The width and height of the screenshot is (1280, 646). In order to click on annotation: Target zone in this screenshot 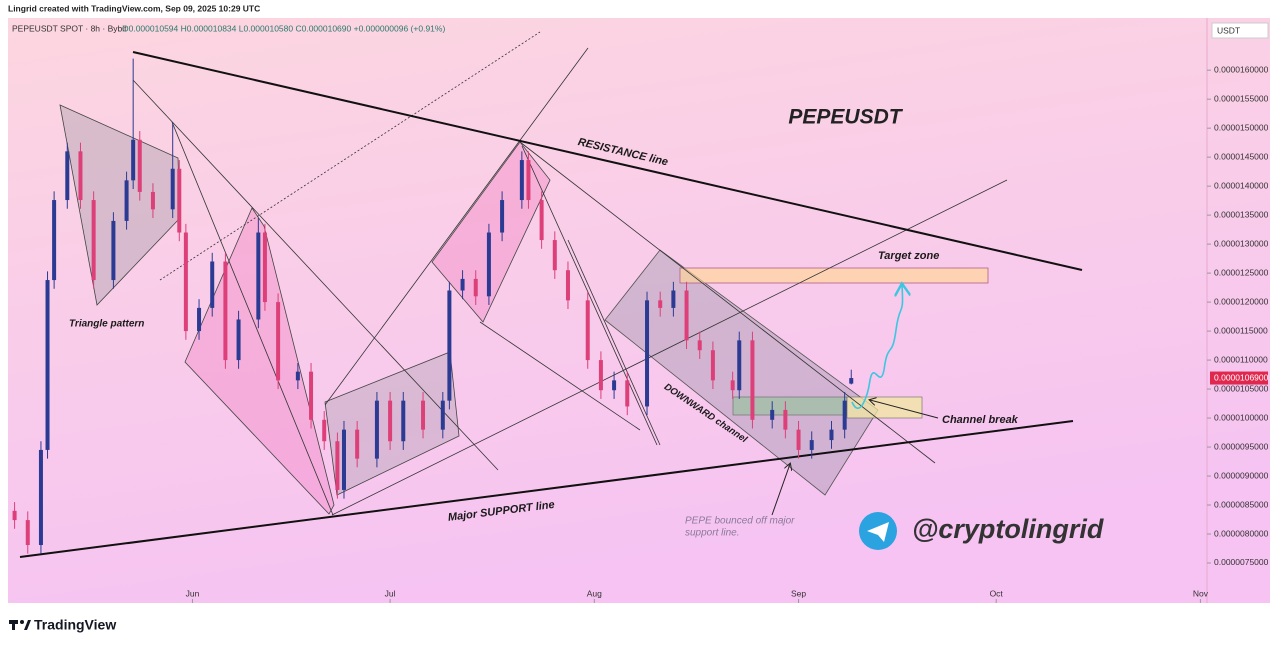, I will do `click(908, 256)`.